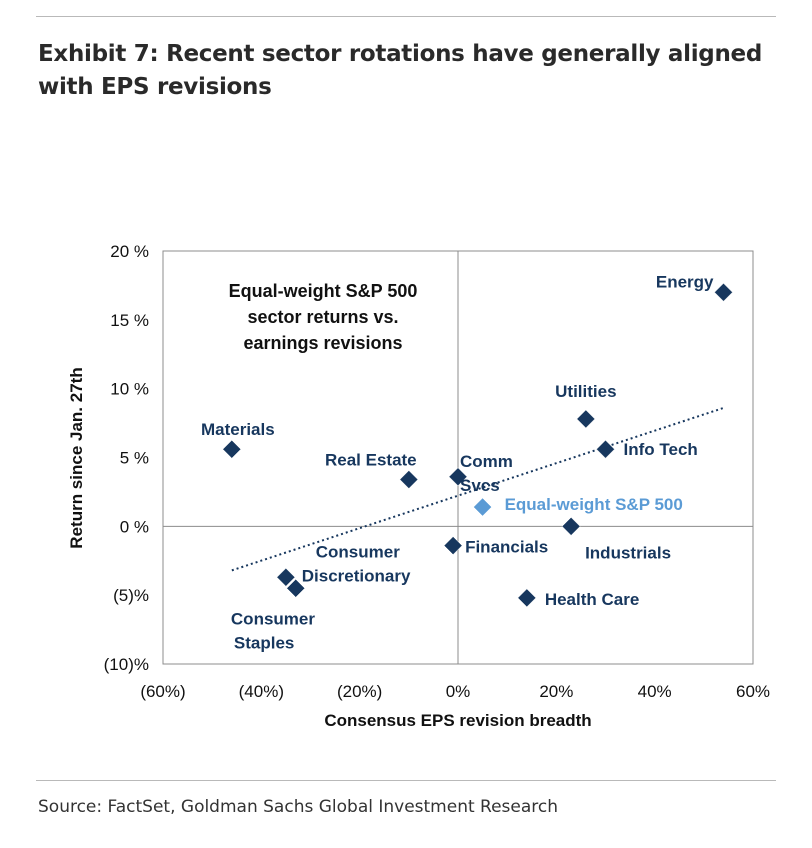  Describe the element at coordinates (594, 504) in the screenshot. I see `equal-weight-label: Equal-weight S&P 500` at that location.